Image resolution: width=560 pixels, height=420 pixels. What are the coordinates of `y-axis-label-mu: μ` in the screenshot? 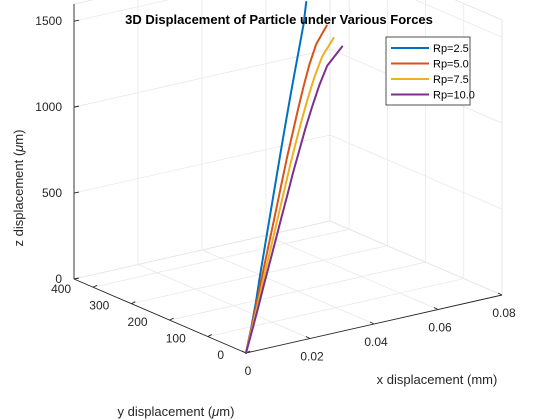 It's located at (215, 411).